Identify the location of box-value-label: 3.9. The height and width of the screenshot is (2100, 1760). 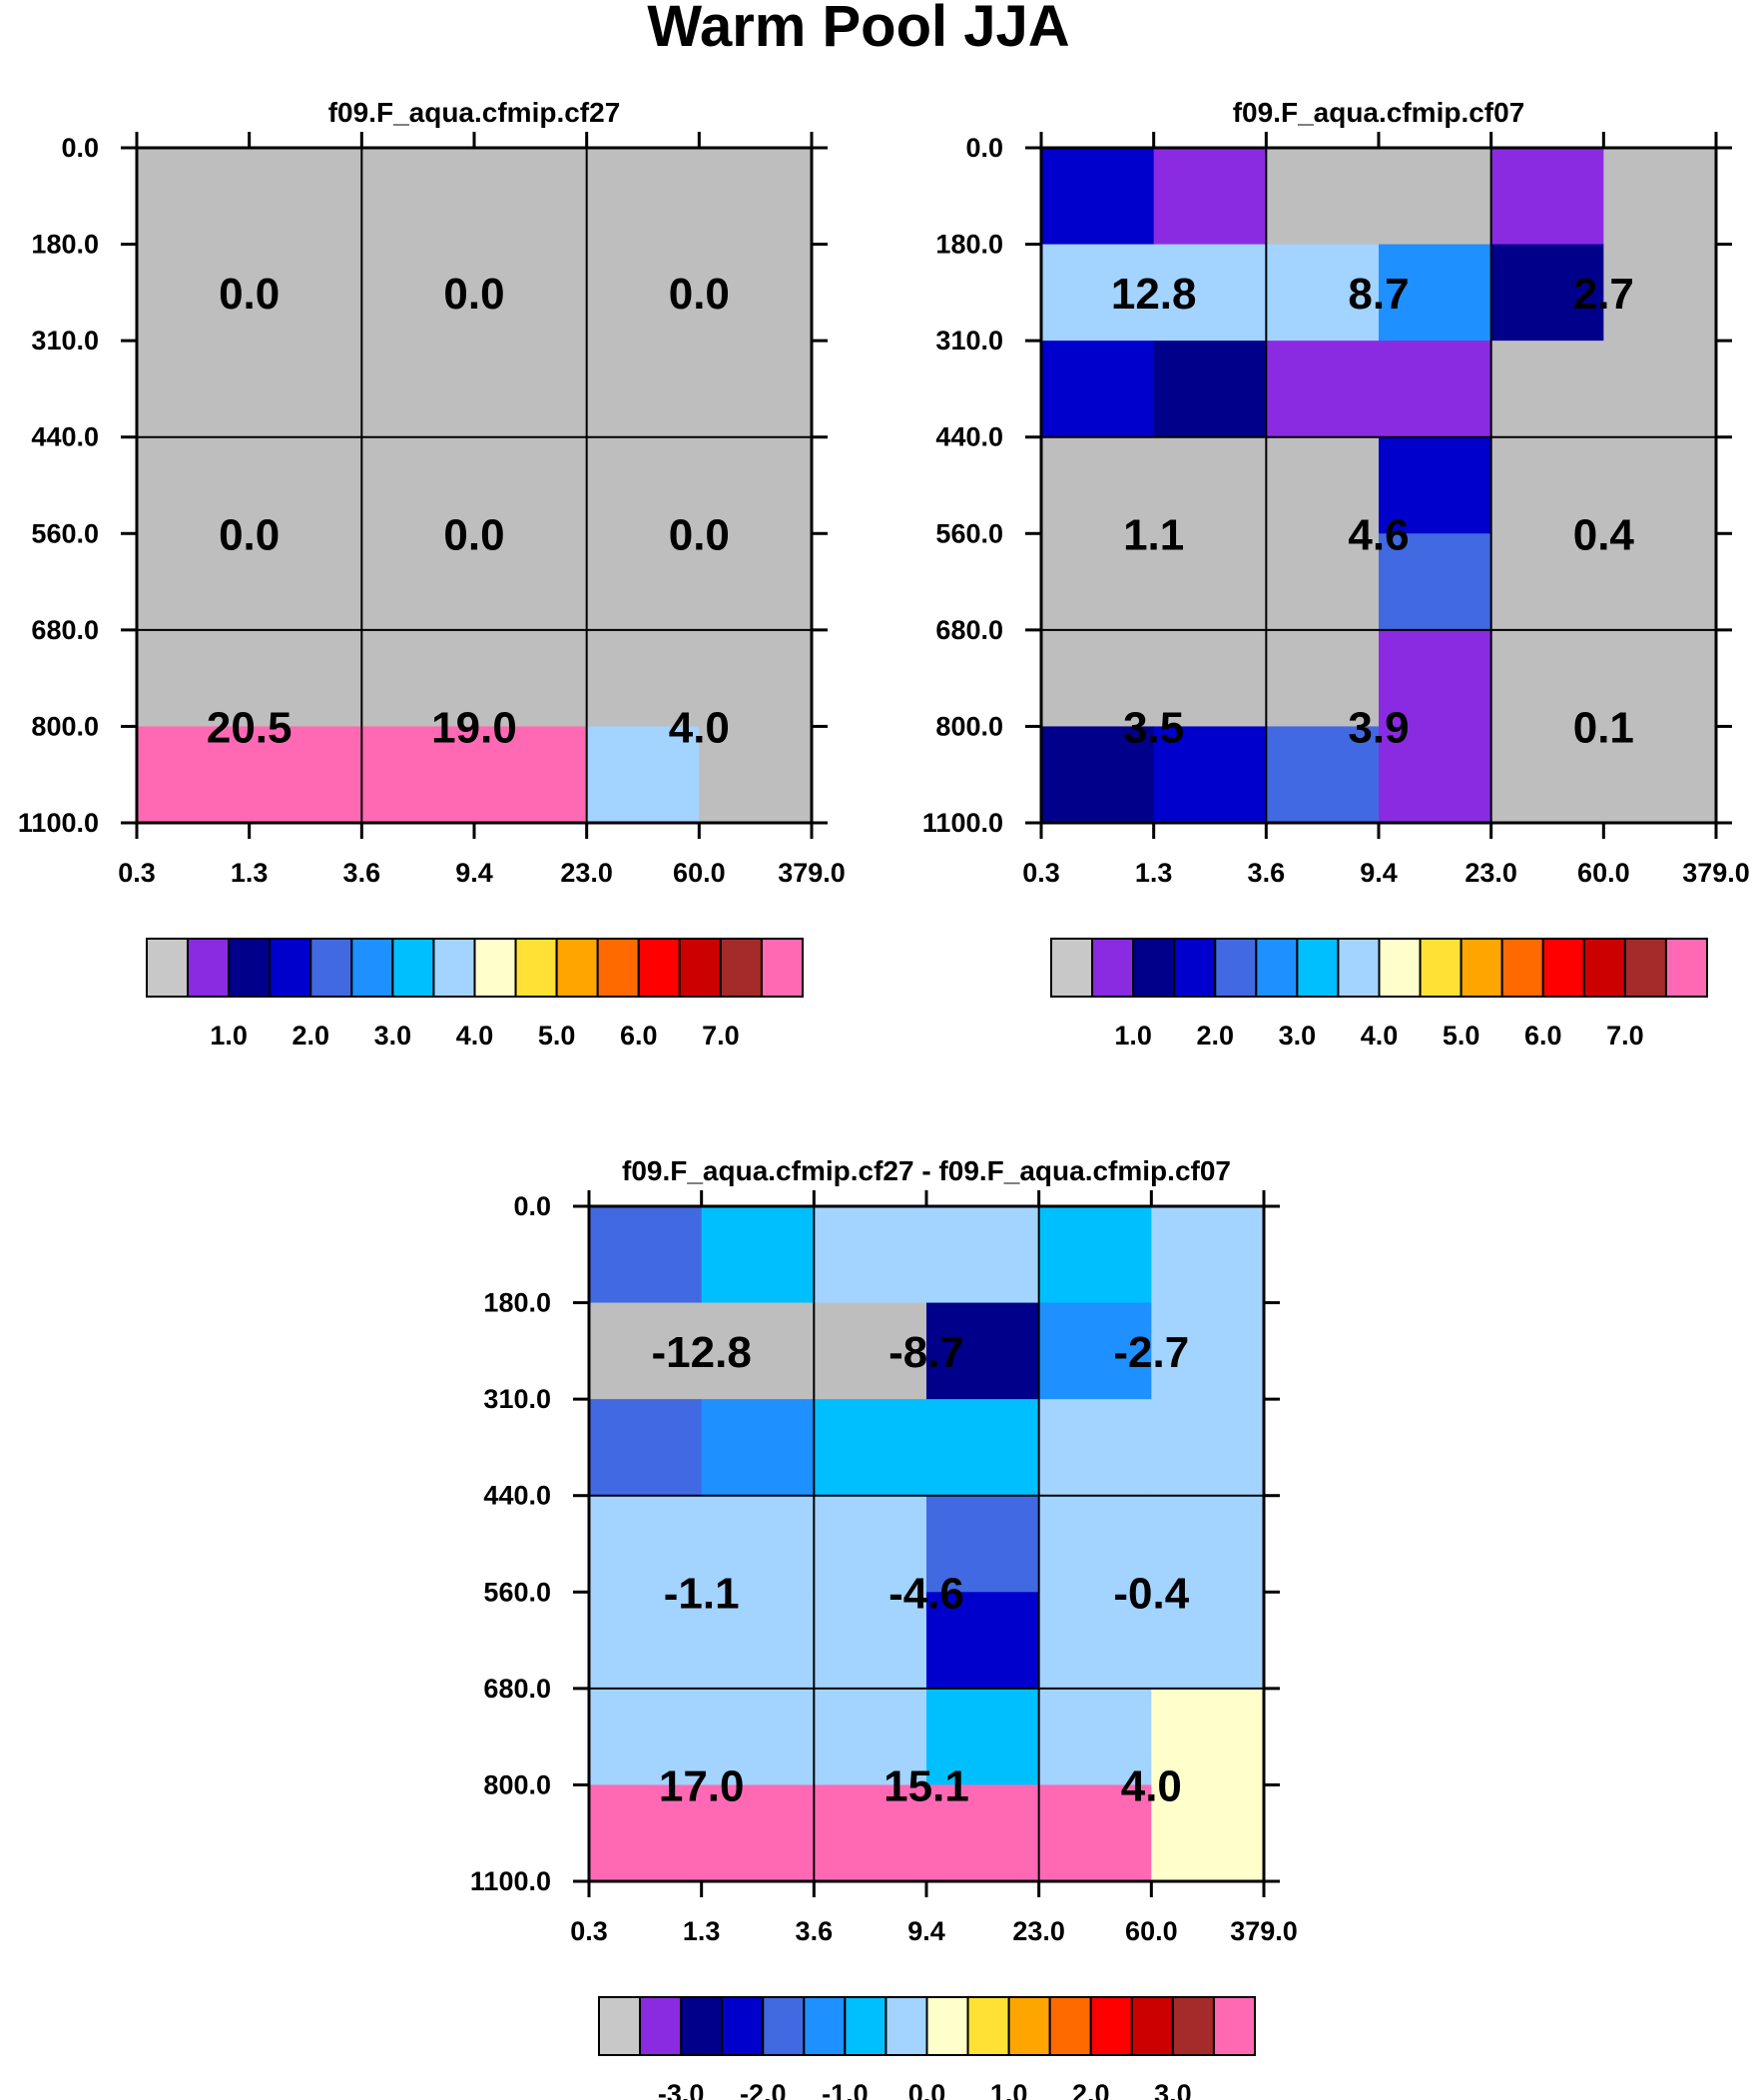
(1378, 727).